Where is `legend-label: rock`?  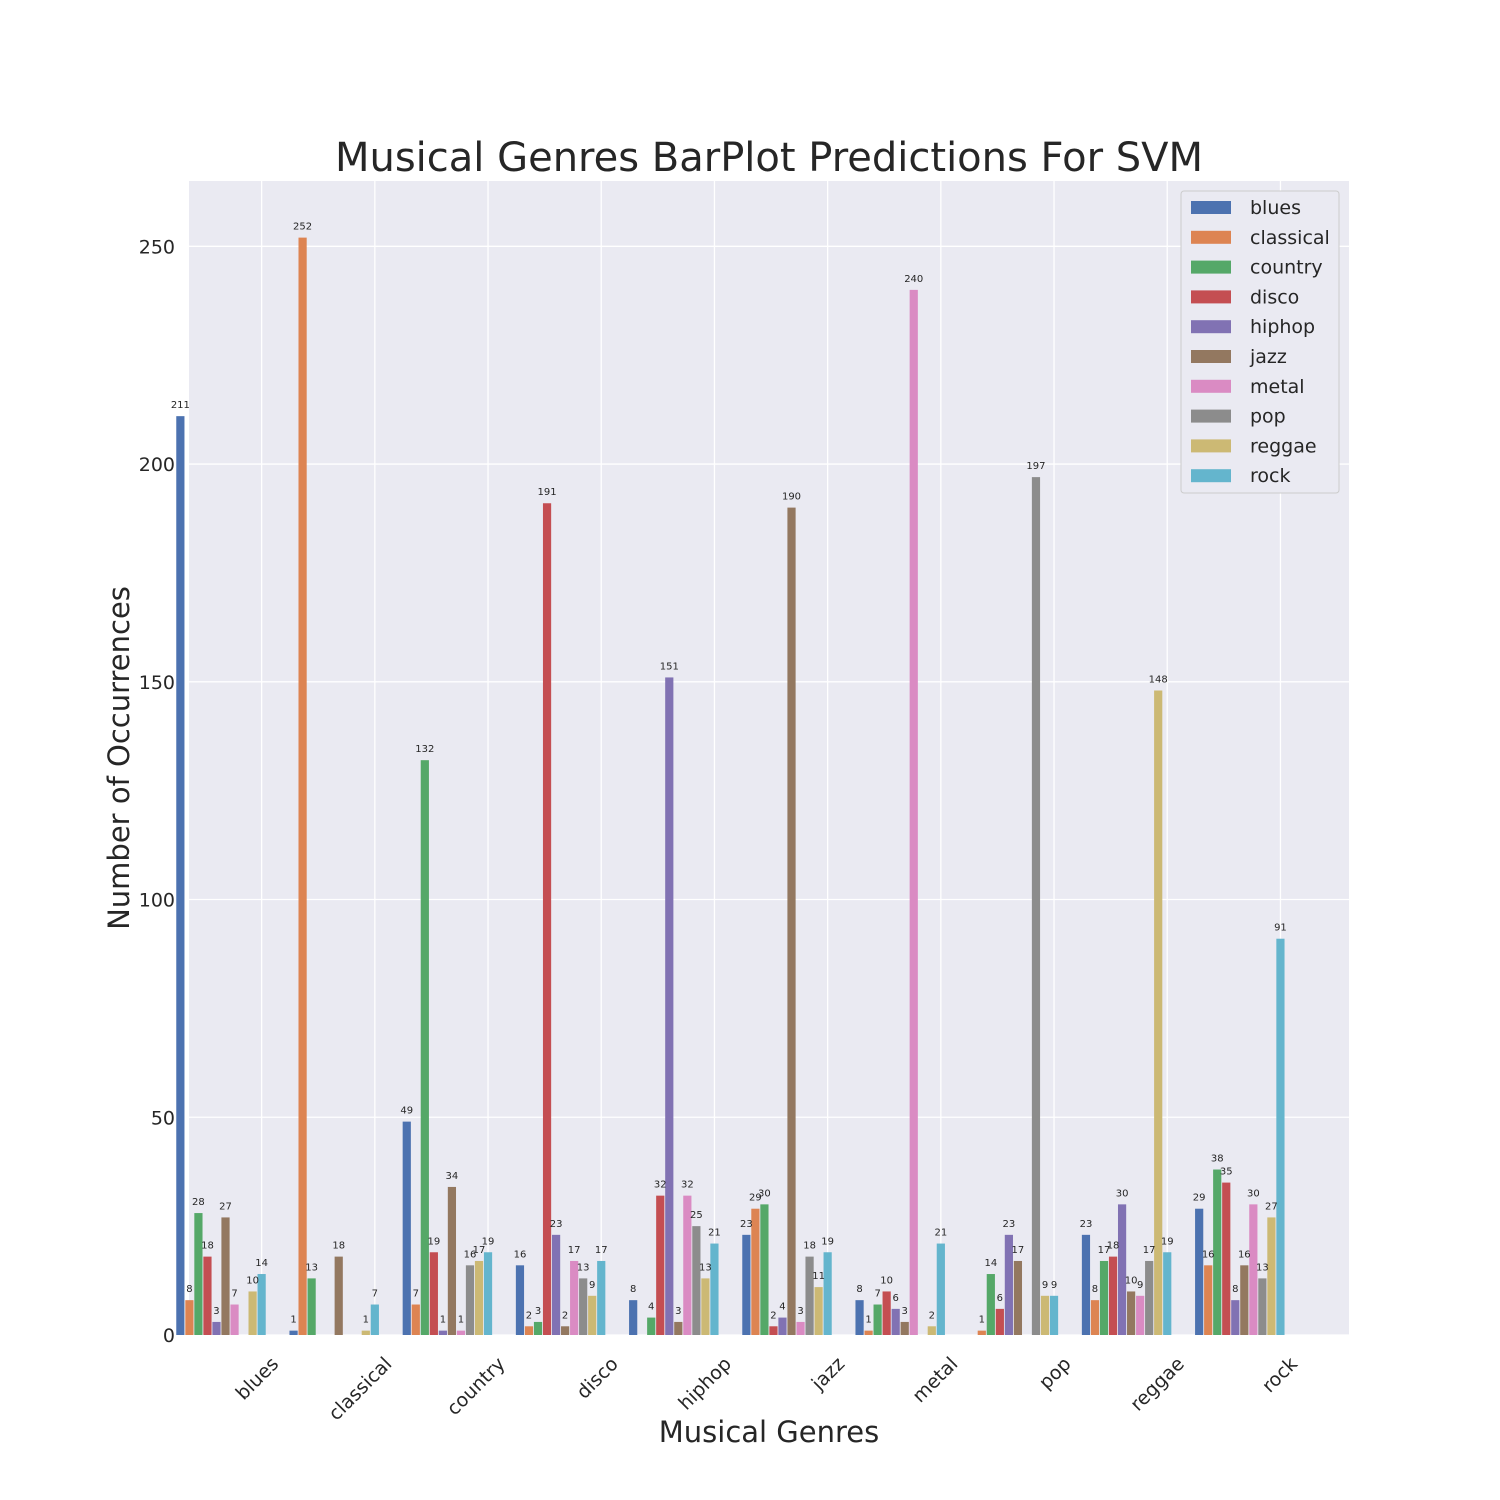
legend-label: rock is located at coordinates (1270, 476).